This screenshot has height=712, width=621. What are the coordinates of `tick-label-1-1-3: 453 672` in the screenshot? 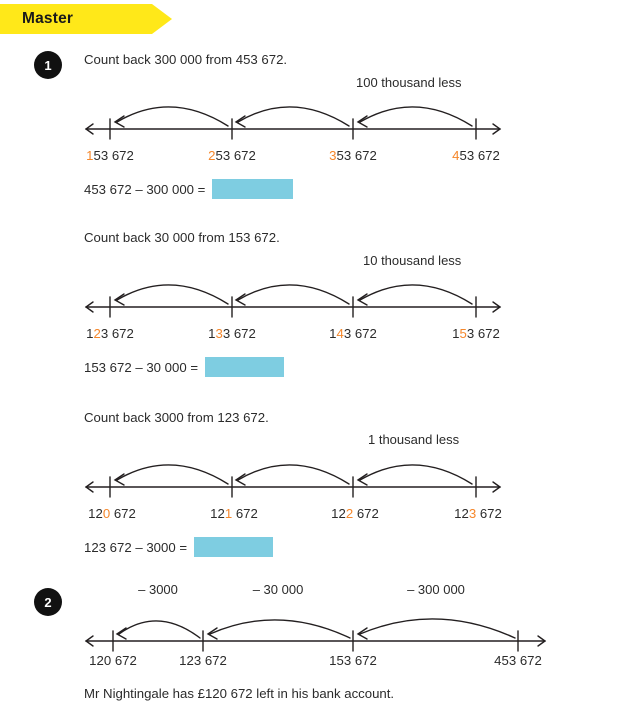 It's located at (476, 155).